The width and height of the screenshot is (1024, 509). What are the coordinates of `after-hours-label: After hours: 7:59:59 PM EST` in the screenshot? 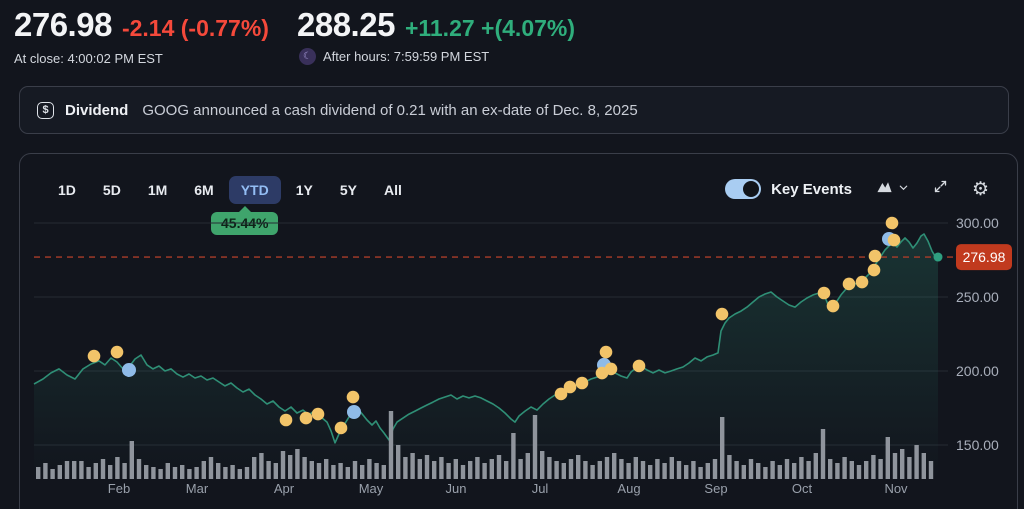 It's located at (406, 56).